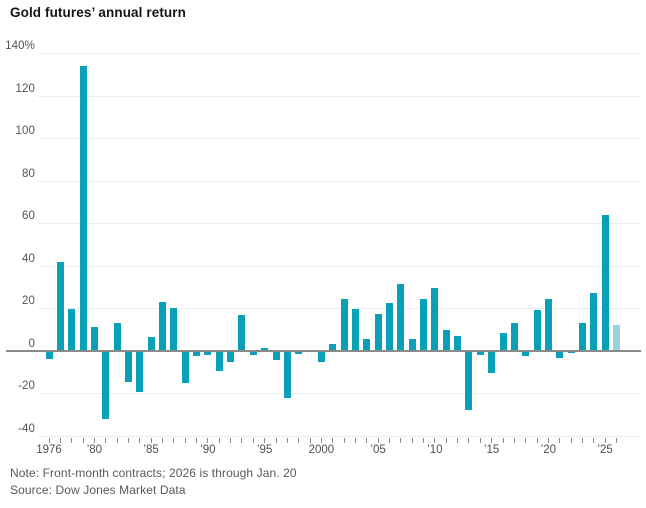 The width and height of the screenshot is (646, 508). Describe the element at coordinates (378, 332) in the screenshot. I see `bar-2005` at that location.